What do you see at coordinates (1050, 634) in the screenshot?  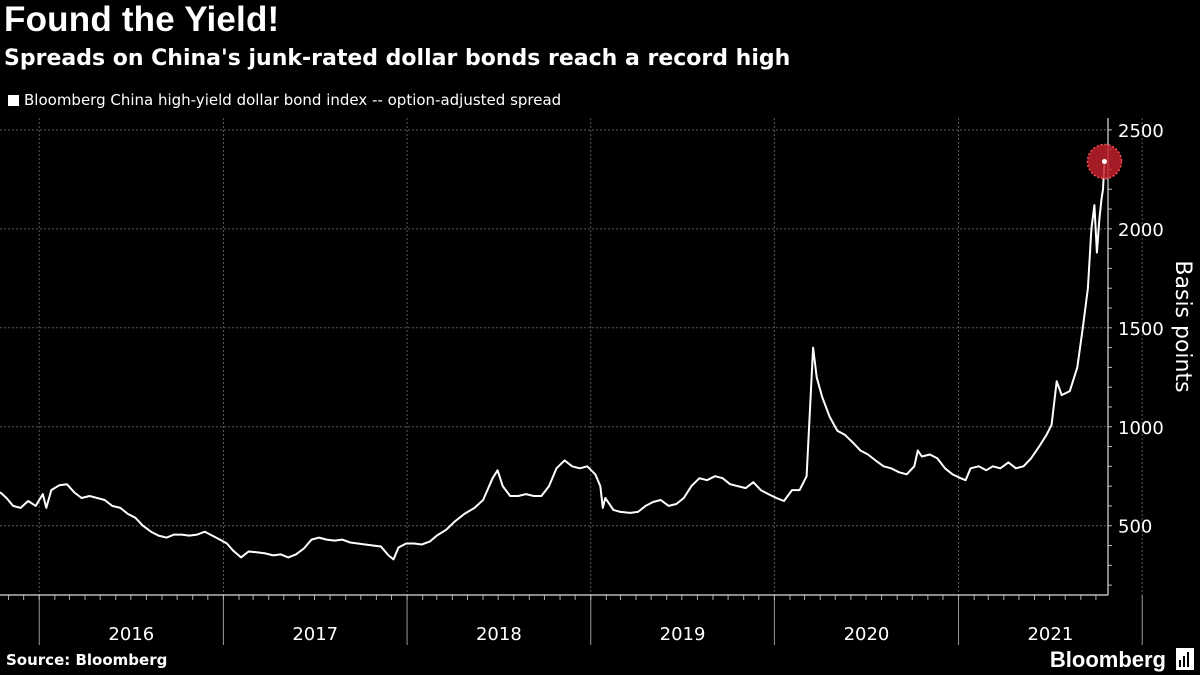 I see `x-tick-label: 2021` at bounding box center [1050, 634].